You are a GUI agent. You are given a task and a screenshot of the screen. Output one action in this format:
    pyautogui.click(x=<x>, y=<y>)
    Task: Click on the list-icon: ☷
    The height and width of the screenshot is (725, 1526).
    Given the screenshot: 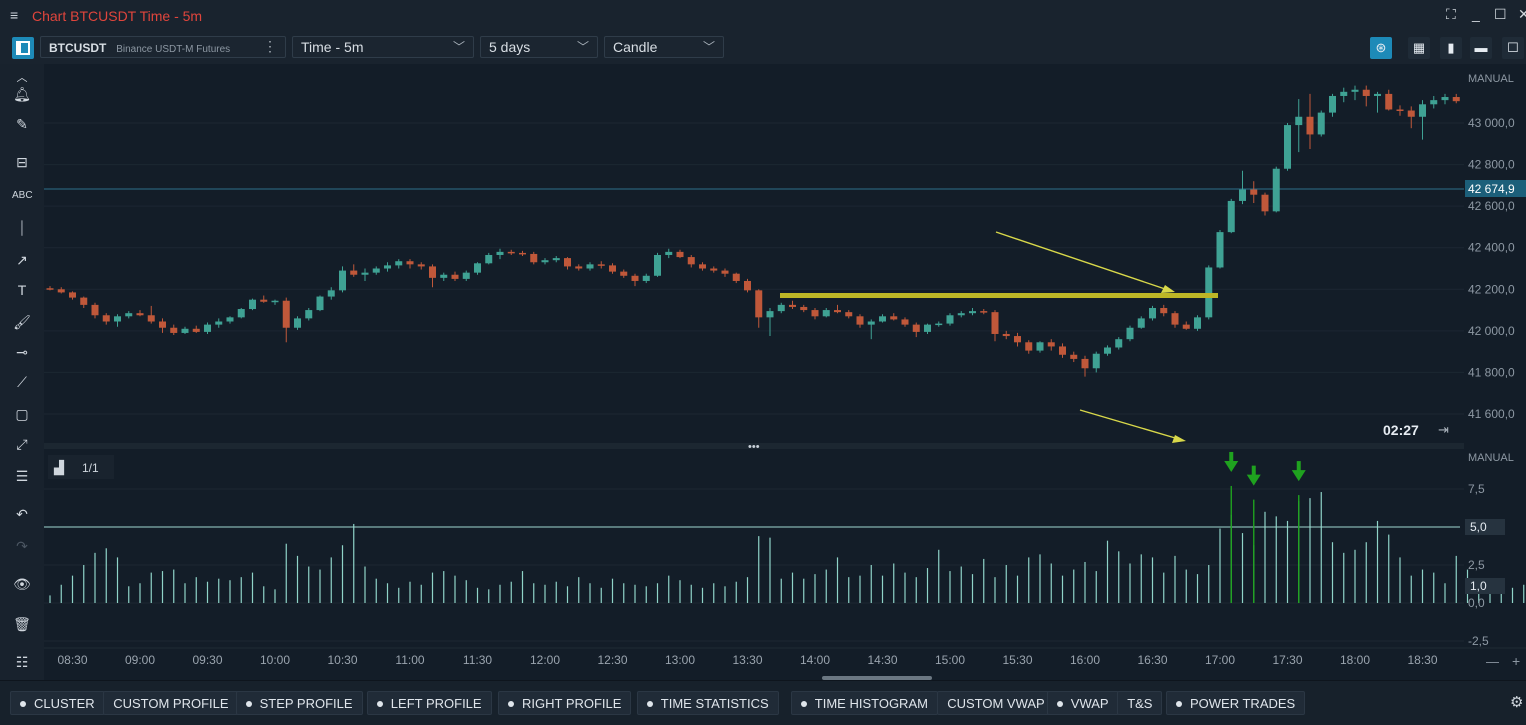 What is the action you would take?
    pyautogui.click(x=22, y=662)
    